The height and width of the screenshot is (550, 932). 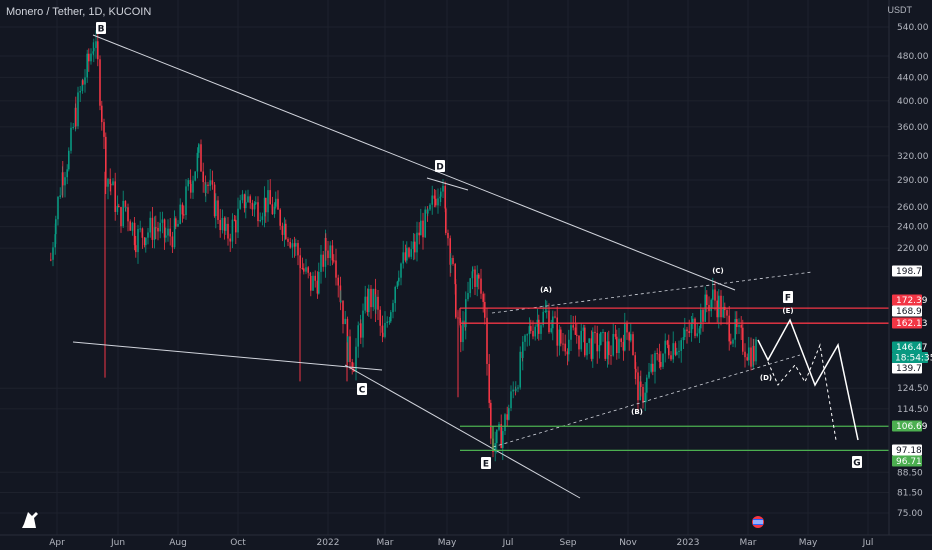 What do you see at coordinates (788, 299) in the screenshot?
I see `wave-label: F` at bounding box center [788, 299].